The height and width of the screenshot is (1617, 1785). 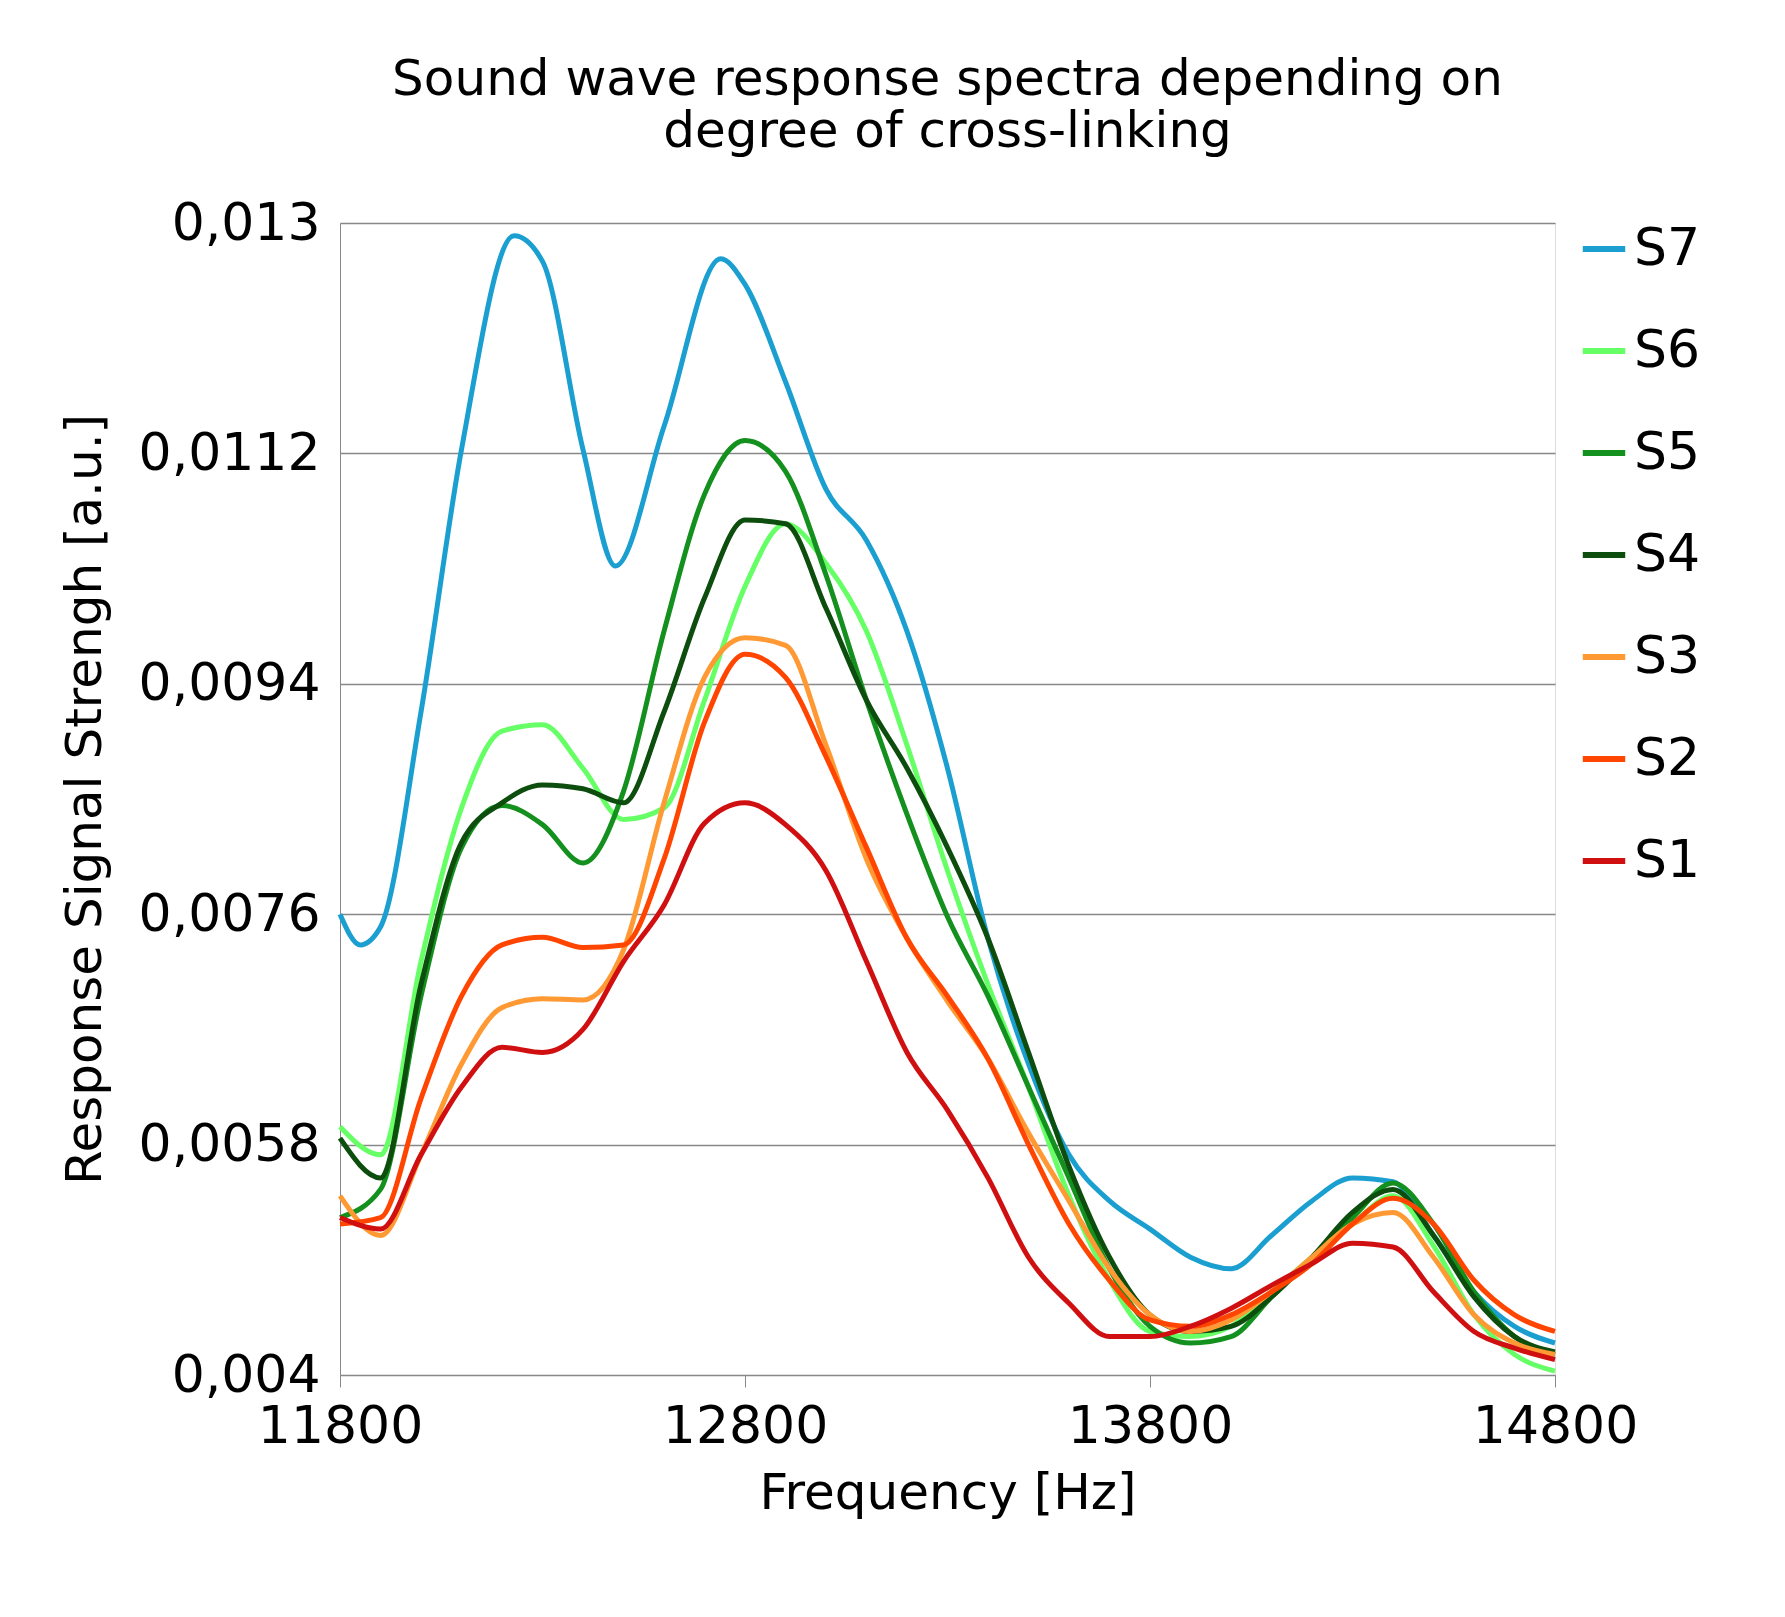 What do you see at coordinates (1667, 451) in the screenshot?
I see `legend-label: S5` at bounding box center [1667, 451].